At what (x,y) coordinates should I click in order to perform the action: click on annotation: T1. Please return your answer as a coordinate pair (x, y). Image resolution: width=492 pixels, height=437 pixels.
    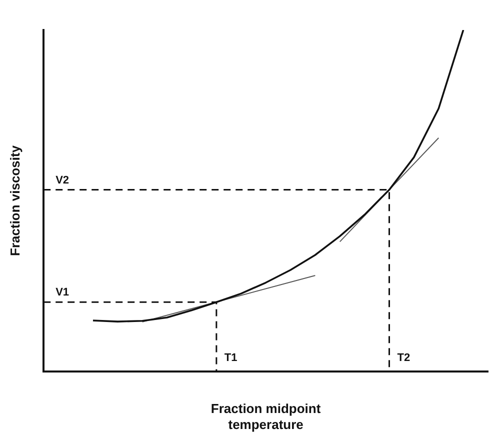
    Looking at the image, I should click on (231, 358).